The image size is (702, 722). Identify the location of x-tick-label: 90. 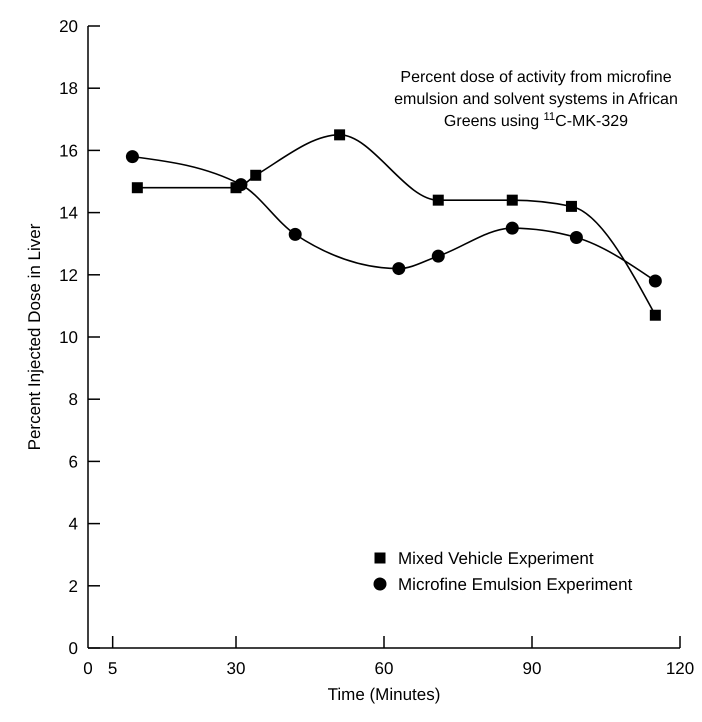
(532, 668).